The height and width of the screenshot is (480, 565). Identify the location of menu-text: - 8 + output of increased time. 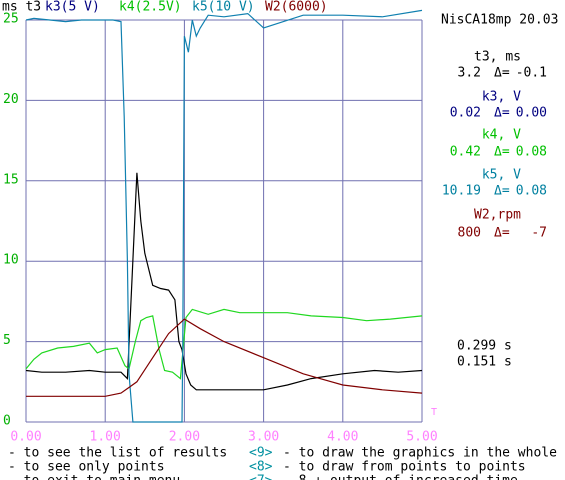
(400, 477).